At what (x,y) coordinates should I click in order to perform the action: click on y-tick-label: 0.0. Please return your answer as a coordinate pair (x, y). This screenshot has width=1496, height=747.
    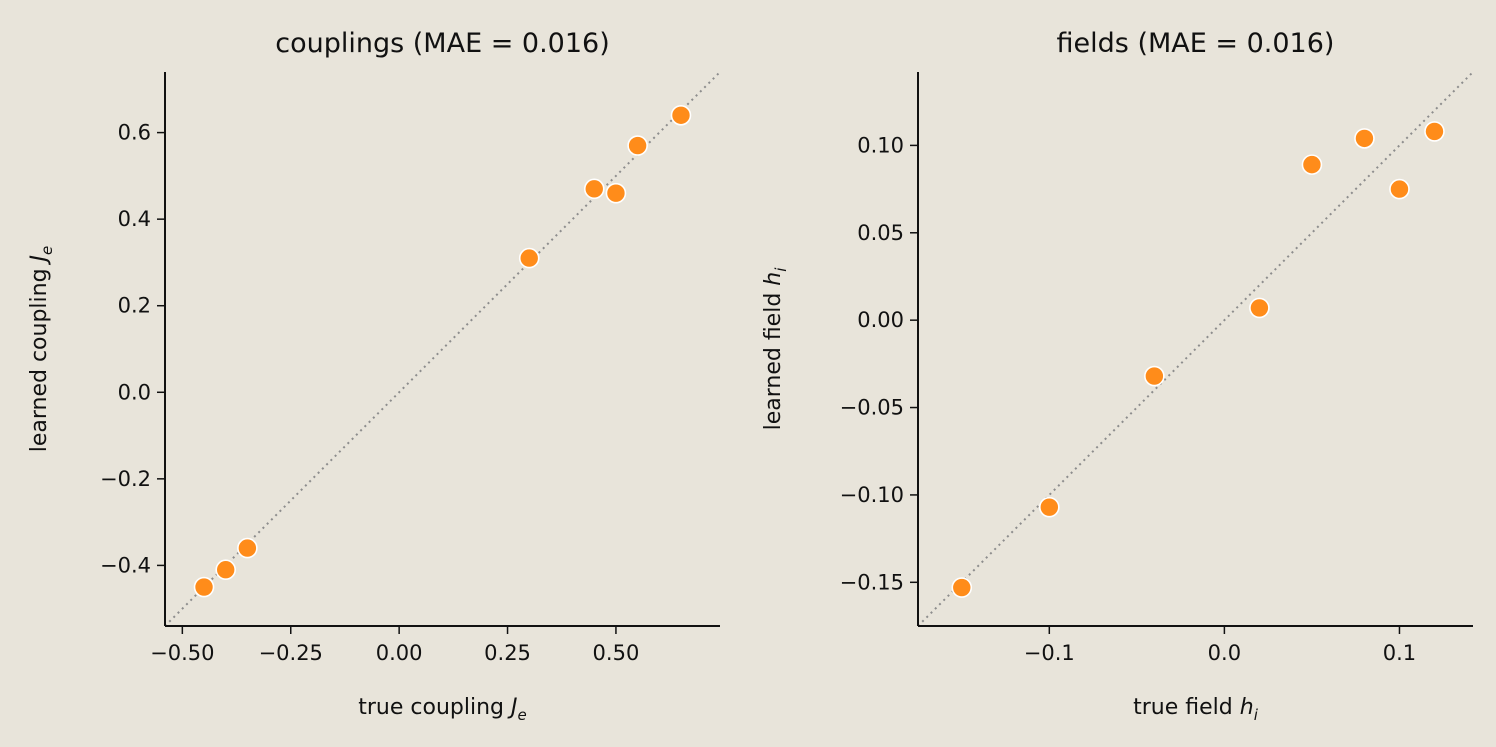
    Looking at the image, I should click on (134, 392).